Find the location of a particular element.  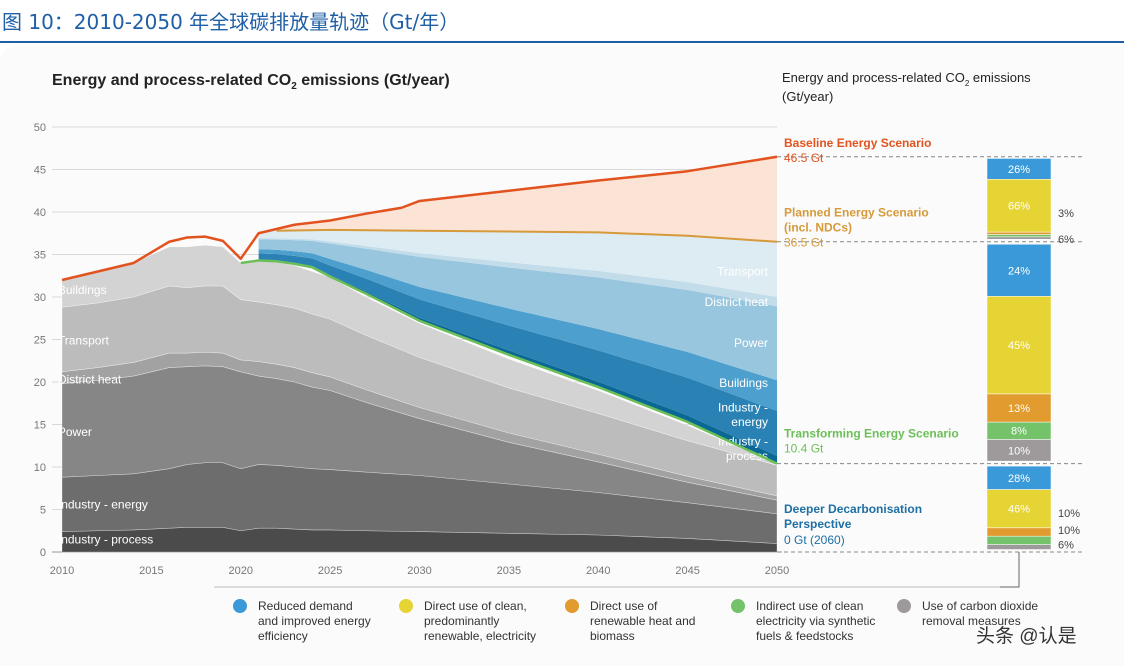

x-tick-label: 2025 is located at coordinates (330, 571).